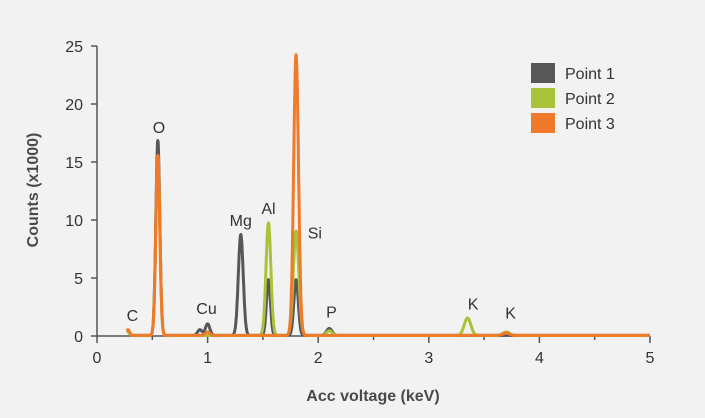  Describe the element at coordinates (650, 358) in the screenshot. I see `x-tick-label: 5` at that location.